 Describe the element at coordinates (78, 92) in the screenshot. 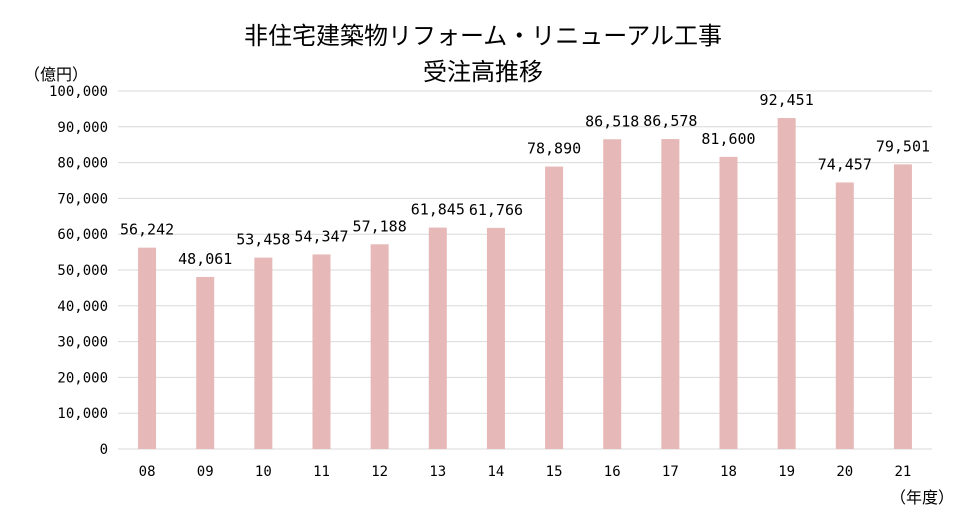

I see `y-tick-label: 100,000` at that location.